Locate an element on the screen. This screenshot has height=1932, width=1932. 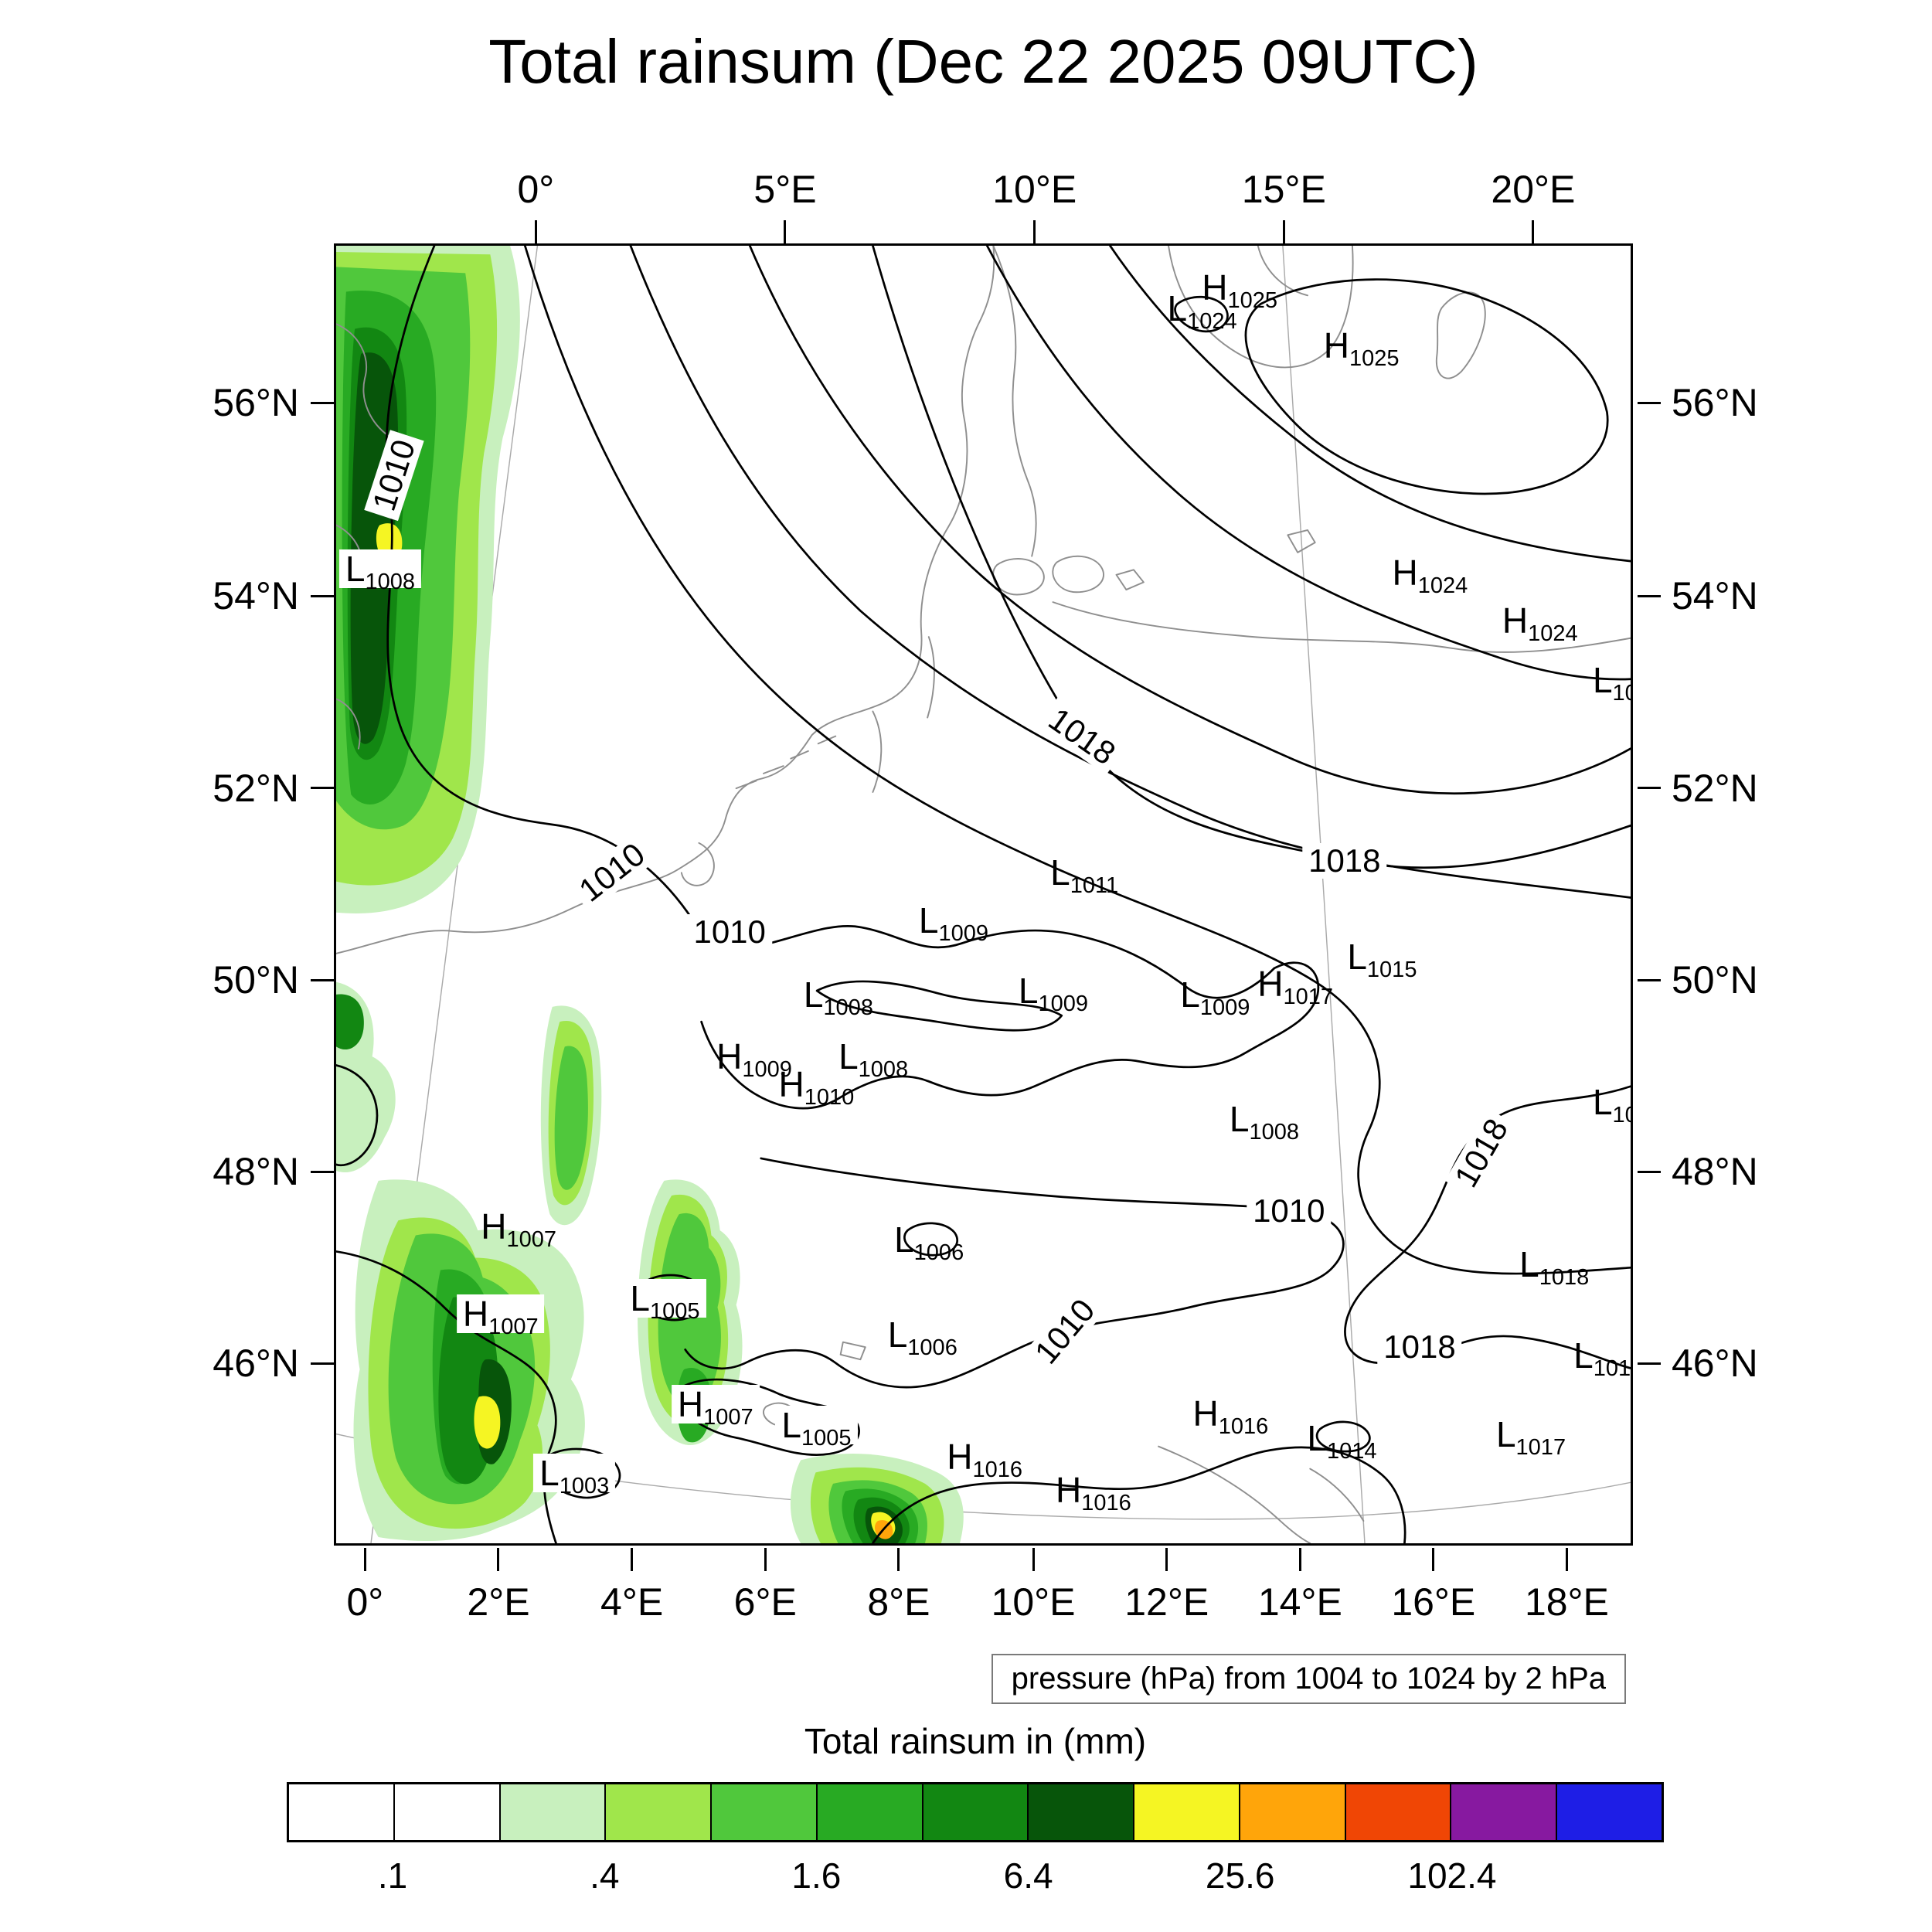
pressure-center-l10: L10 is located at coordinates (1612, 1105).